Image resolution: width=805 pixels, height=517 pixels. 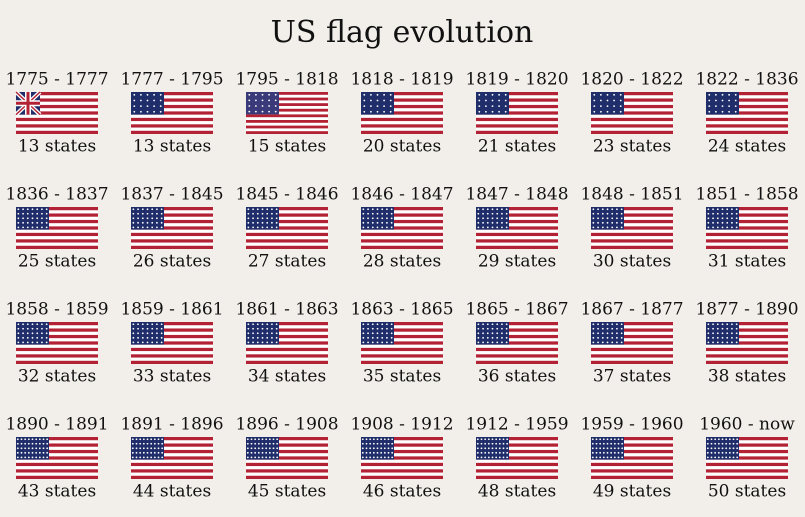 I want to click on states-label: 37 states, so click(x=632, y=377).